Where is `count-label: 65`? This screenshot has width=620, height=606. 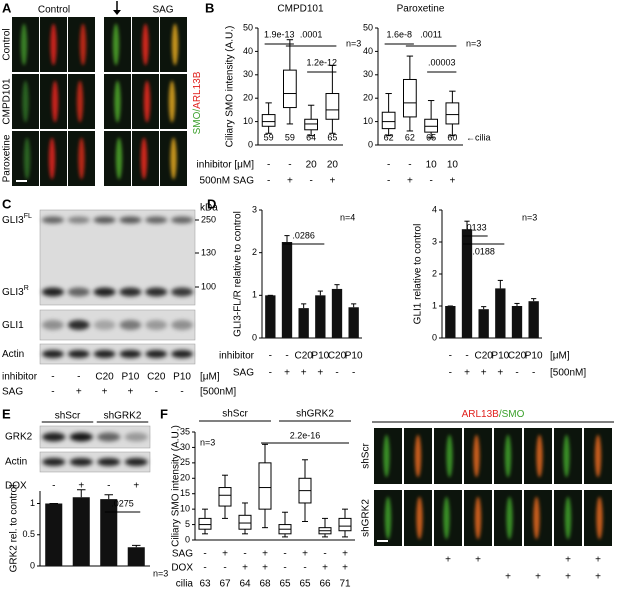 count-label: 65 is located at coordinates (305, 584).